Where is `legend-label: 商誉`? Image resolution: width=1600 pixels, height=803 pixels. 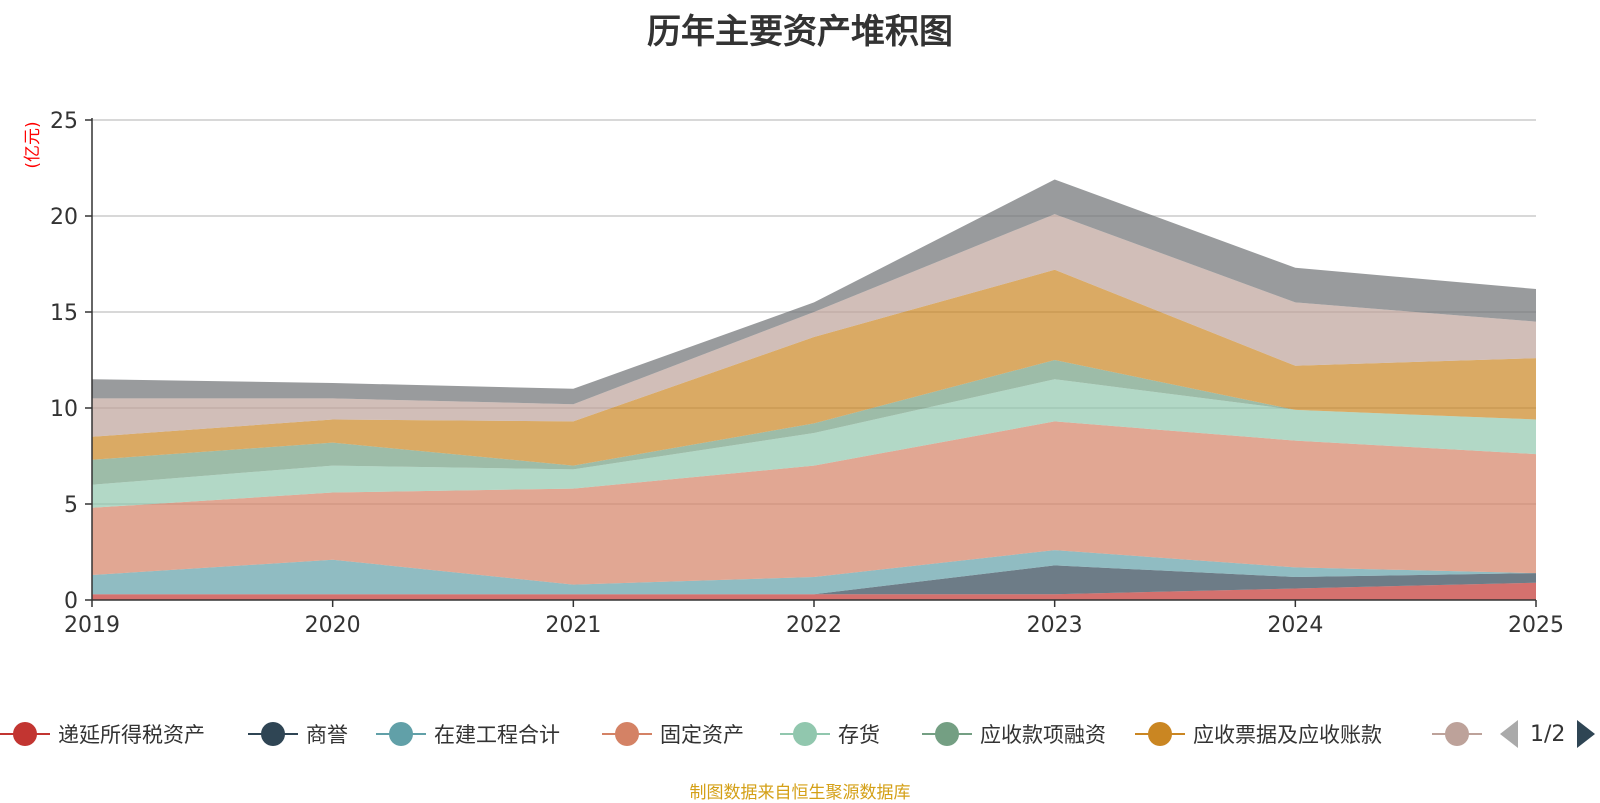
legend-label: 商誉 is located at coordinates (327, 735).